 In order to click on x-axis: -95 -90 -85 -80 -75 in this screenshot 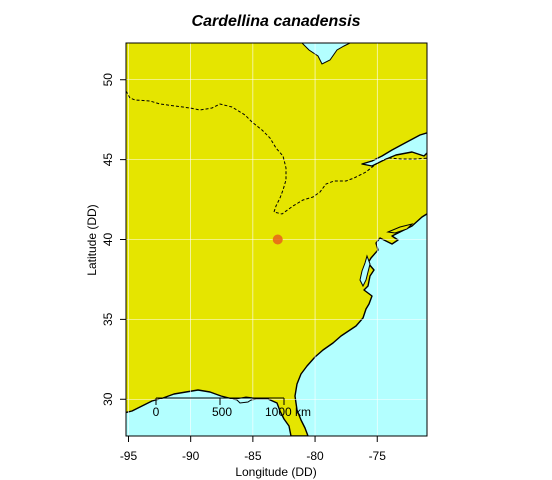, I will do `click(253, 449)`.